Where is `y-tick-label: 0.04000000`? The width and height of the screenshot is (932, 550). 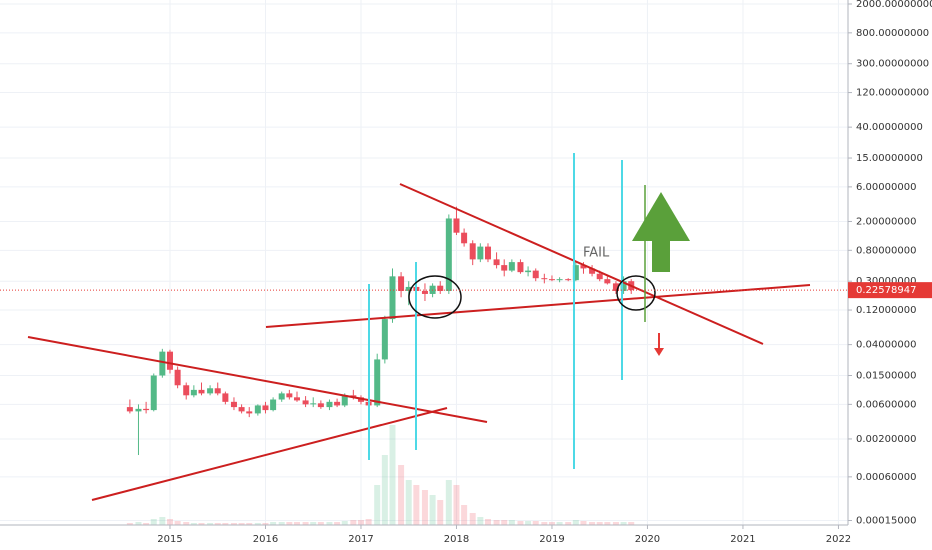
y-tick-label: 0.04000000 is located at coordinates (886, 345).